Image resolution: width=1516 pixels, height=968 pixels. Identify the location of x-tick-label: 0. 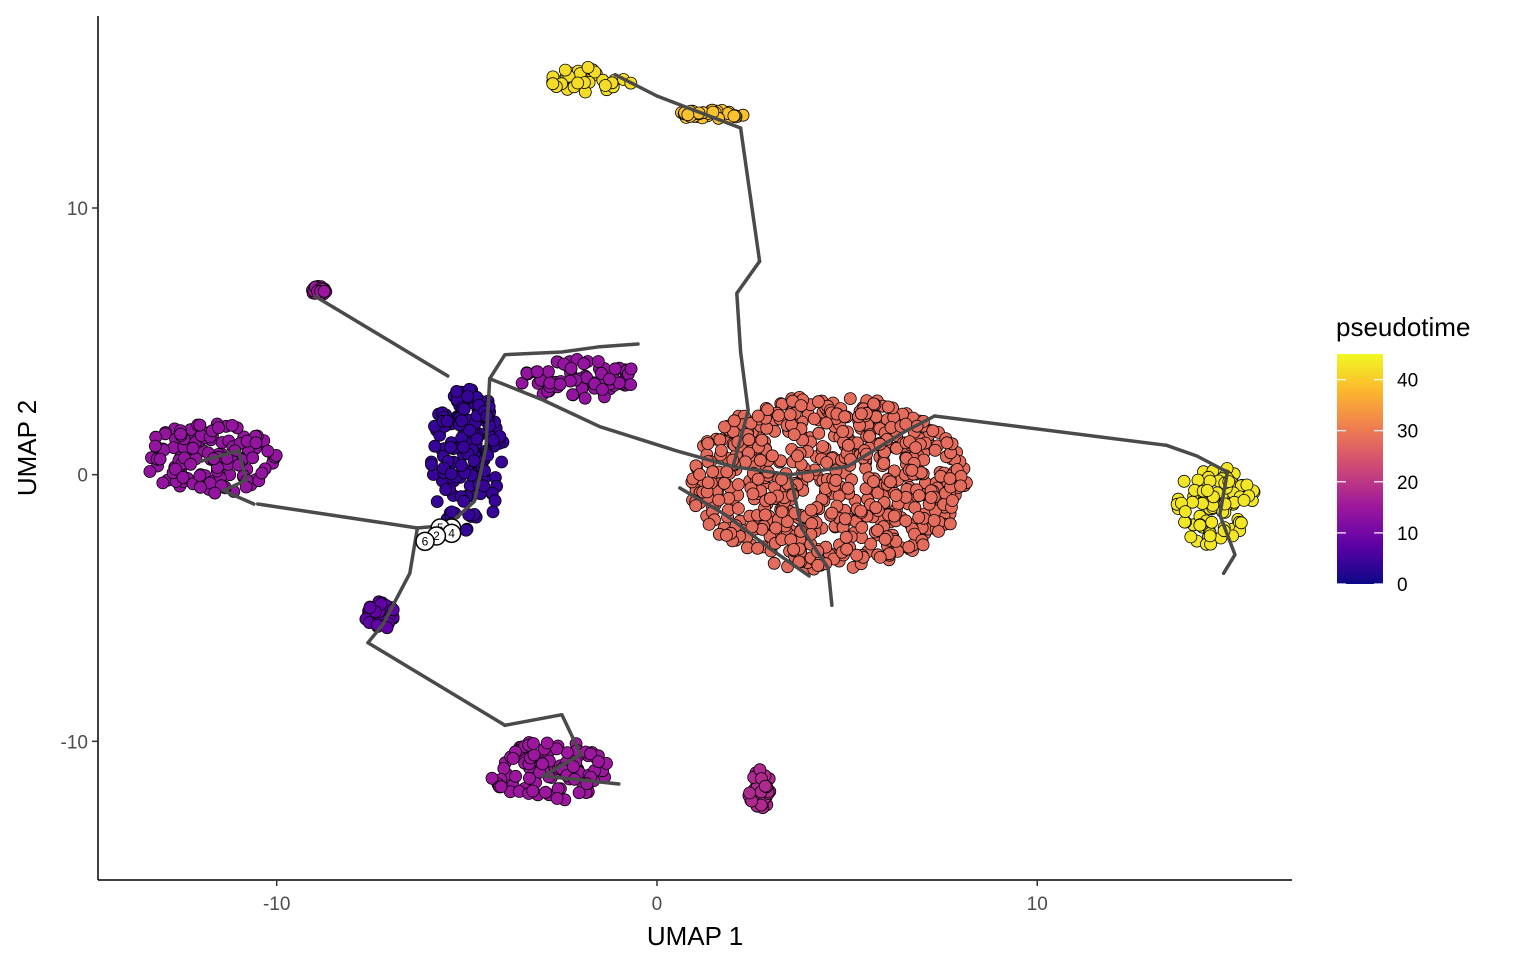
(657, 904).